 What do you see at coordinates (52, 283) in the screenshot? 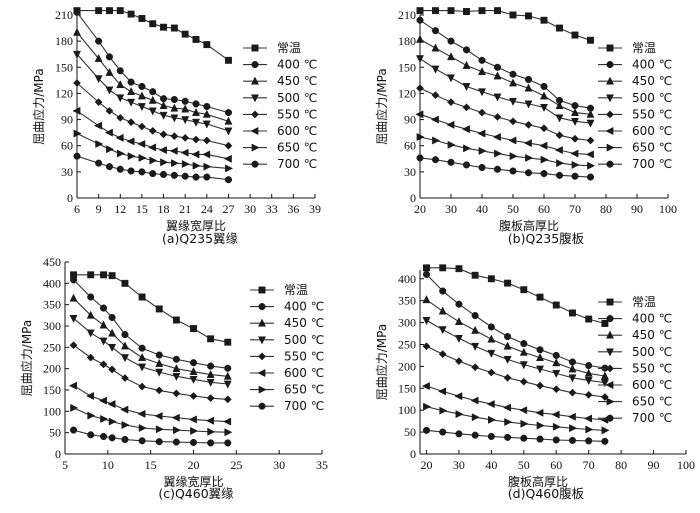
I see `y-tick-label: 400` at bounding box center [52, 283].